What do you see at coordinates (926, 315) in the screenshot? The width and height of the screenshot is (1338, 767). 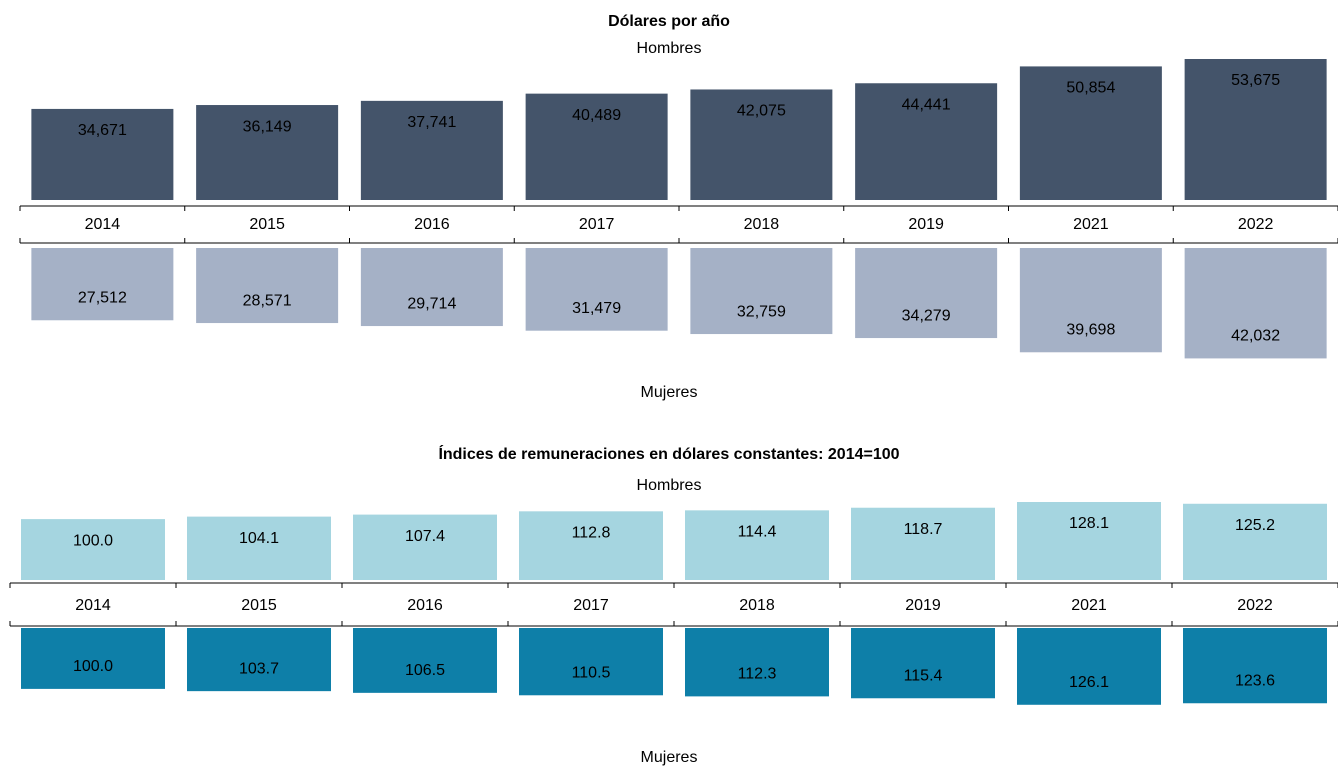 I see `value-label: 34,279` at bounding box center [926, 315].